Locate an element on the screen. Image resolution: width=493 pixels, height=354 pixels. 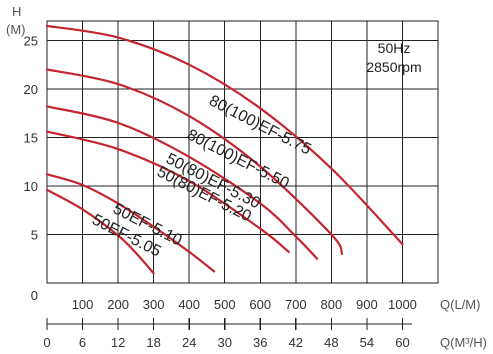
y-axis-title-line1: H is located at coordinates (16, 11).